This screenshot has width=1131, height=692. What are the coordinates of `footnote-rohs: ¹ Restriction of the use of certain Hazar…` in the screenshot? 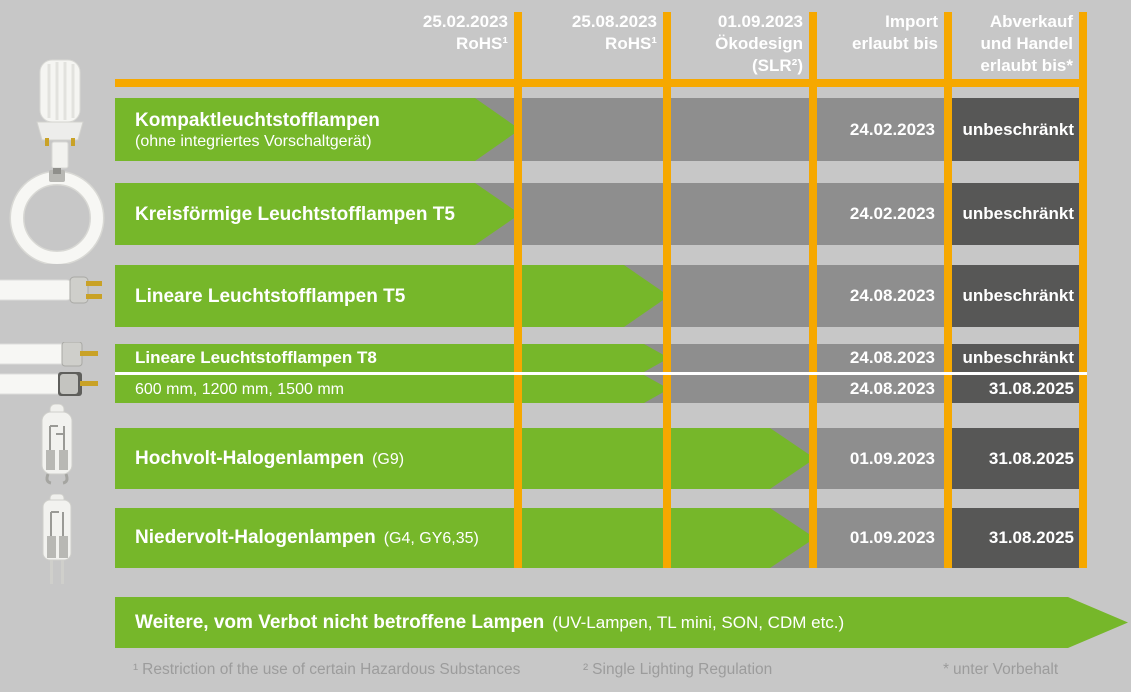 It's located at (326, 670).